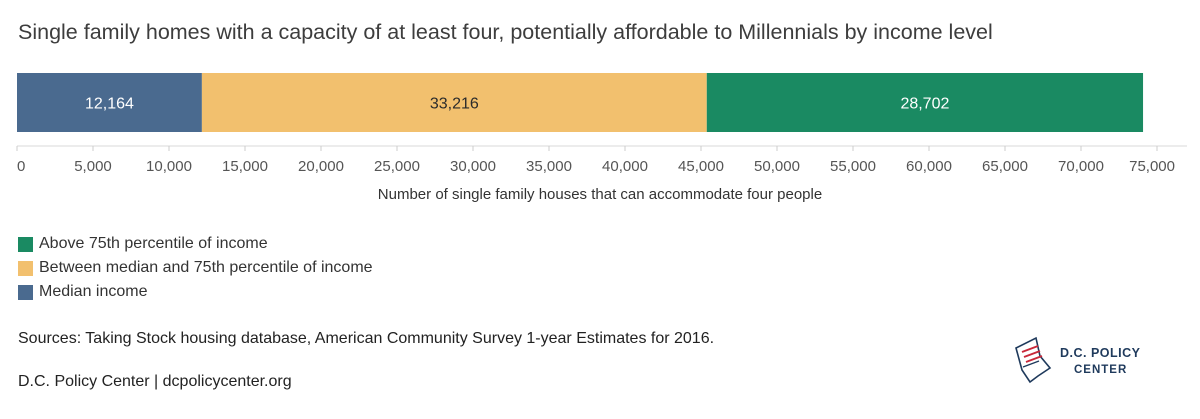 The width and height of the screenshot is (1200, 419). I want to click on x-tick-label: 70,000, so click(1081, 166).